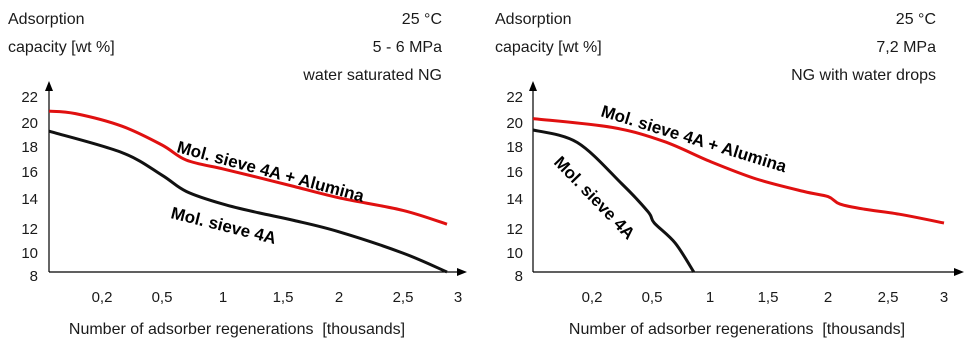  What do you see at coordinates (863, 75) in the screenshot?
I see `condition-gas: NG with water drops` at bounding box center [863, 75].